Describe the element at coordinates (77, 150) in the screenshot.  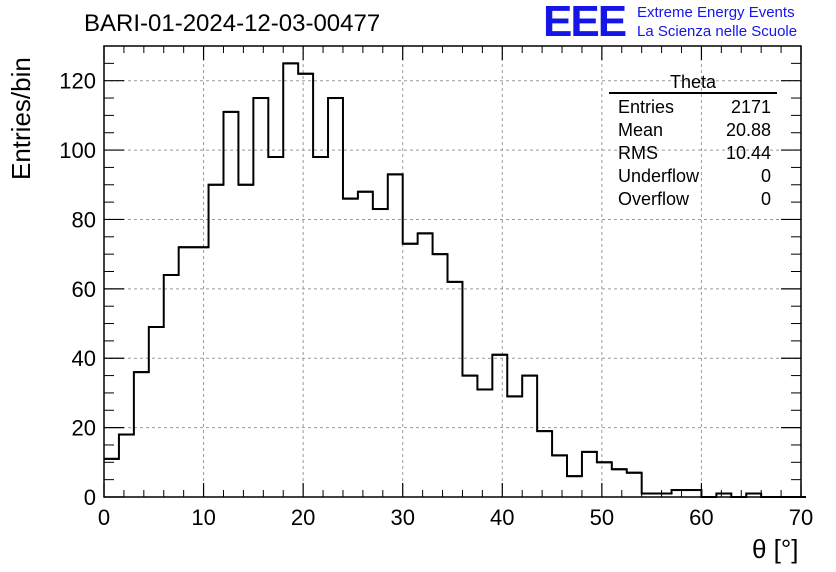
I see `y-tick-label: 100` at that location.